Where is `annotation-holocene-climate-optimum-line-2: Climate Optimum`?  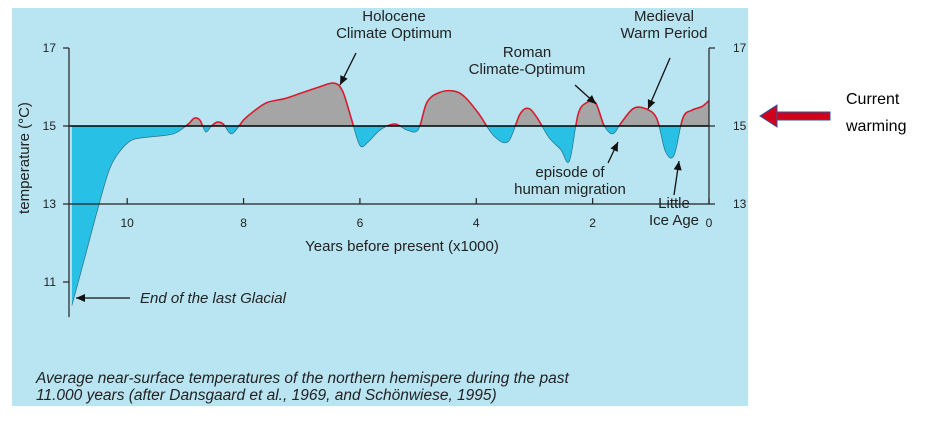
annotation-holocene-climate-optimum-line-2: Climate Optimum is located at coordinates (394, 33).